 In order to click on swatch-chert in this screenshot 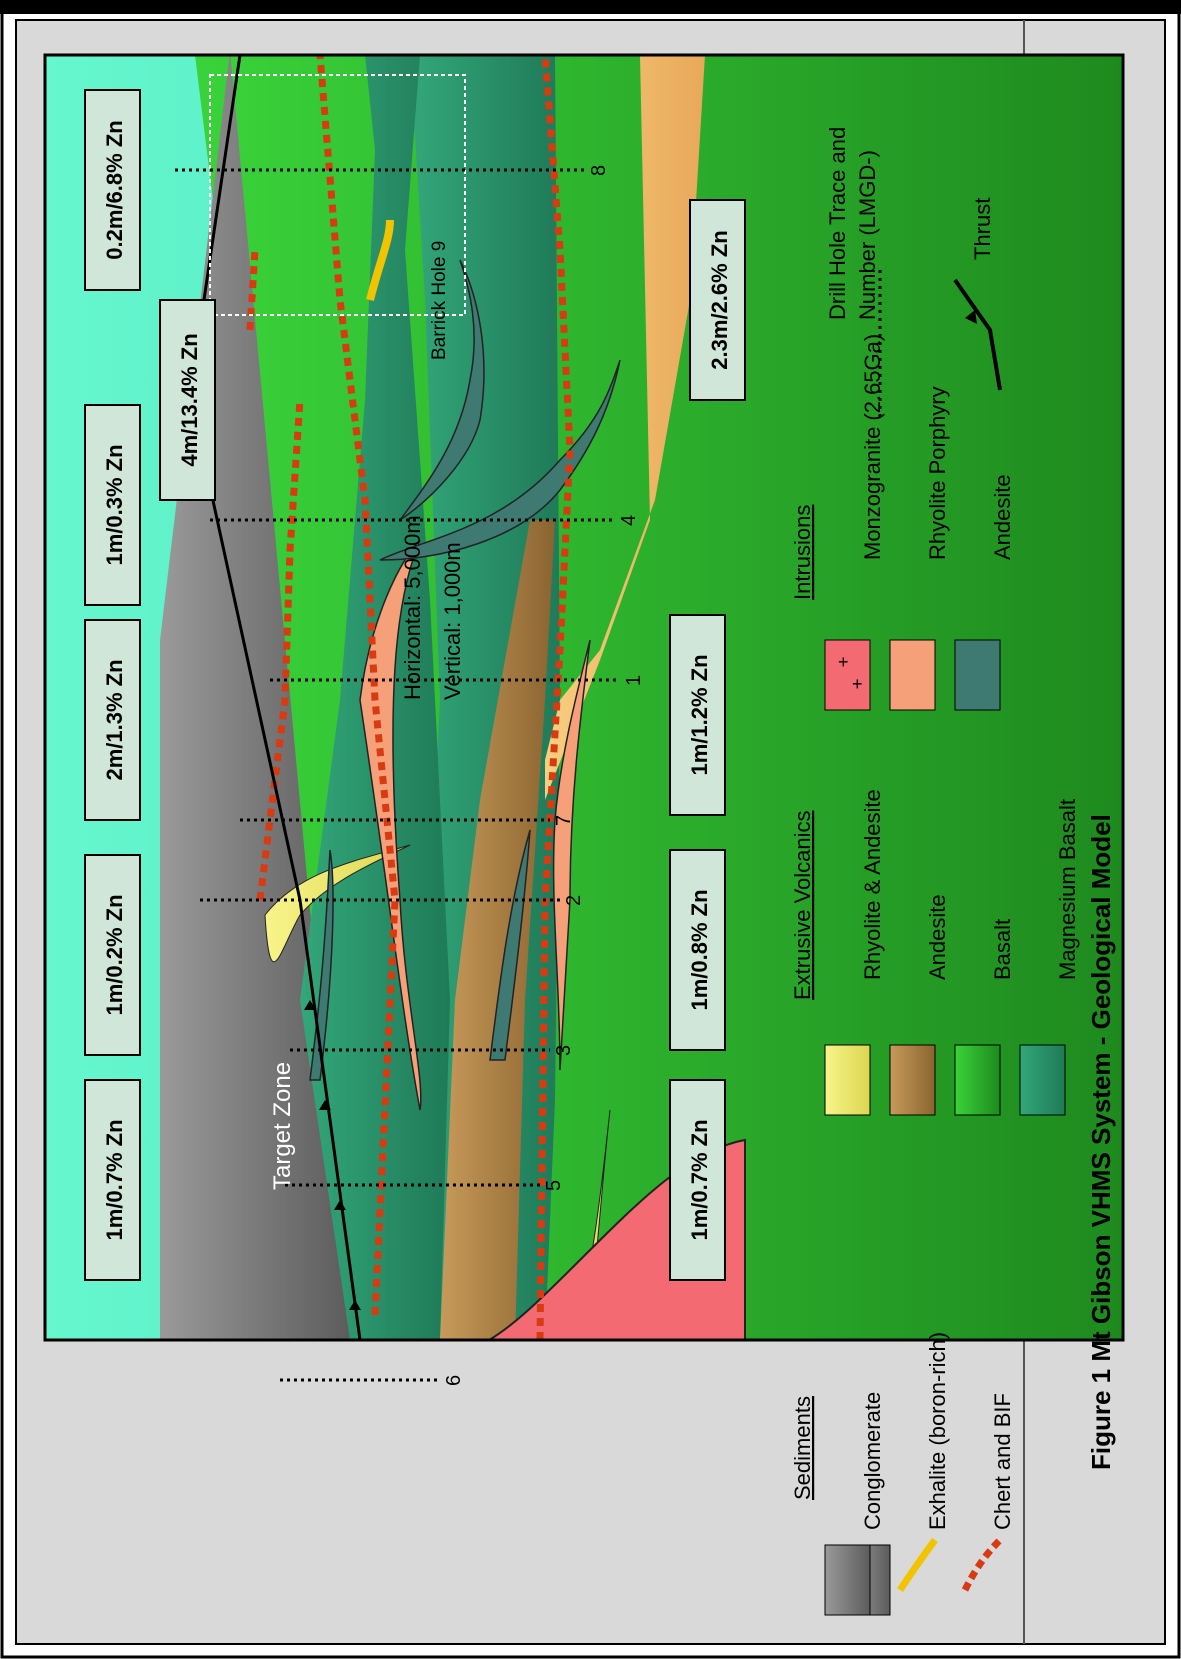, I will do `click(982, 1564)`.